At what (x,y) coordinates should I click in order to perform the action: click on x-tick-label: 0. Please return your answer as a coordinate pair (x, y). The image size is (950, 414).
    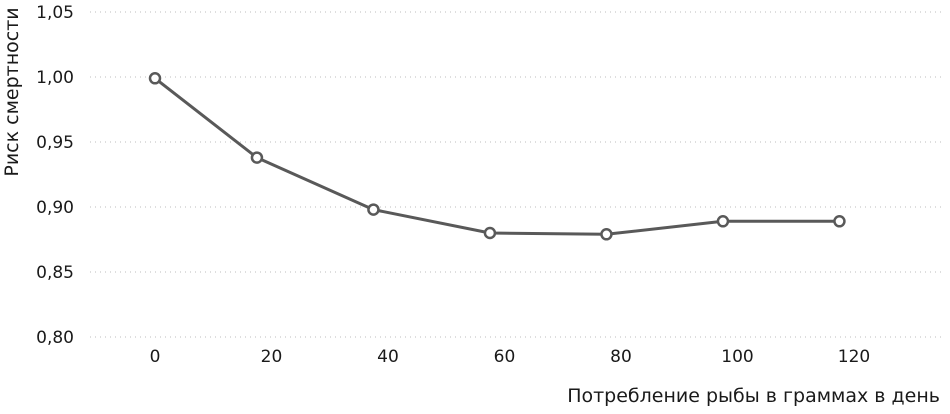
    Looking at the image, I should click on (155, 357).